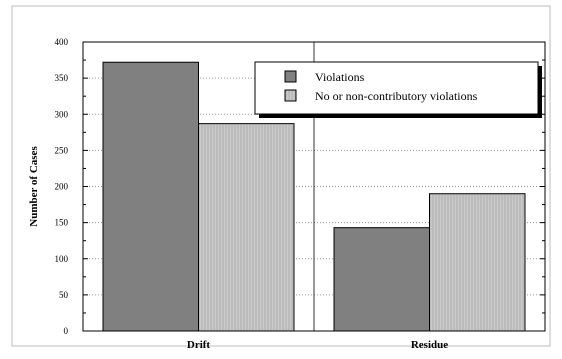 Image resolution: width=562 pixels, height=359 pixels. Describe the element at coordinates (62, 78) in the screenshot. I see `y-tick-label: 350` at that location.